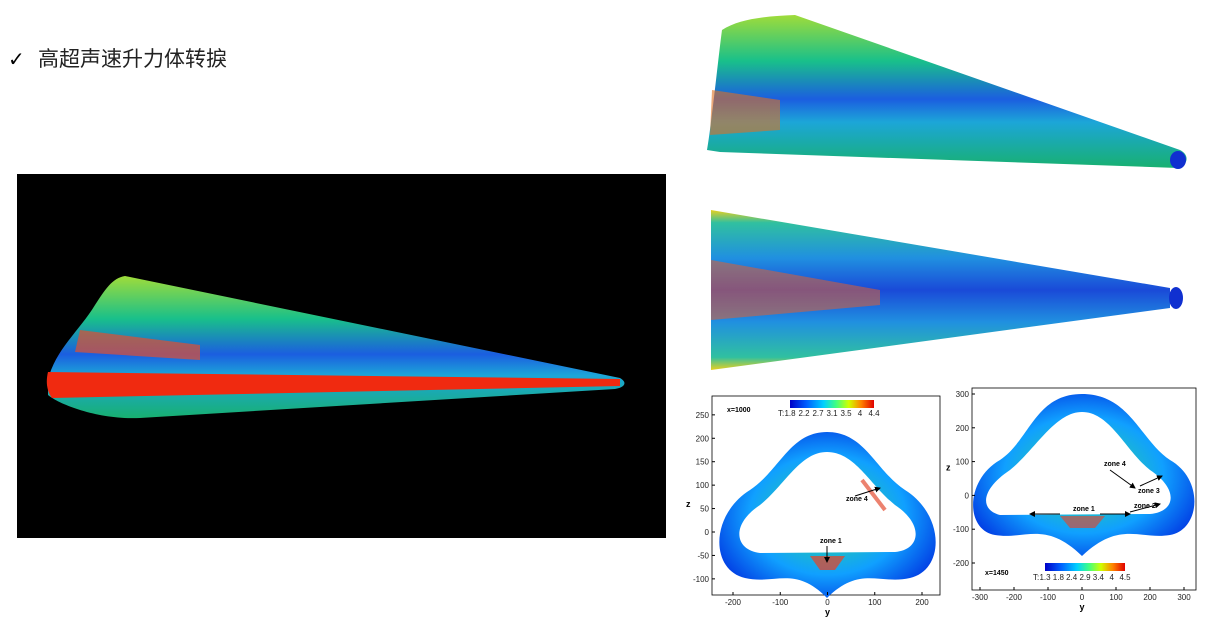 The height and width of the screenshot is (618, 1208). Describe the element at coordinates (739, 410) in the screenshot. I see `station-label: x=1000` at that location.